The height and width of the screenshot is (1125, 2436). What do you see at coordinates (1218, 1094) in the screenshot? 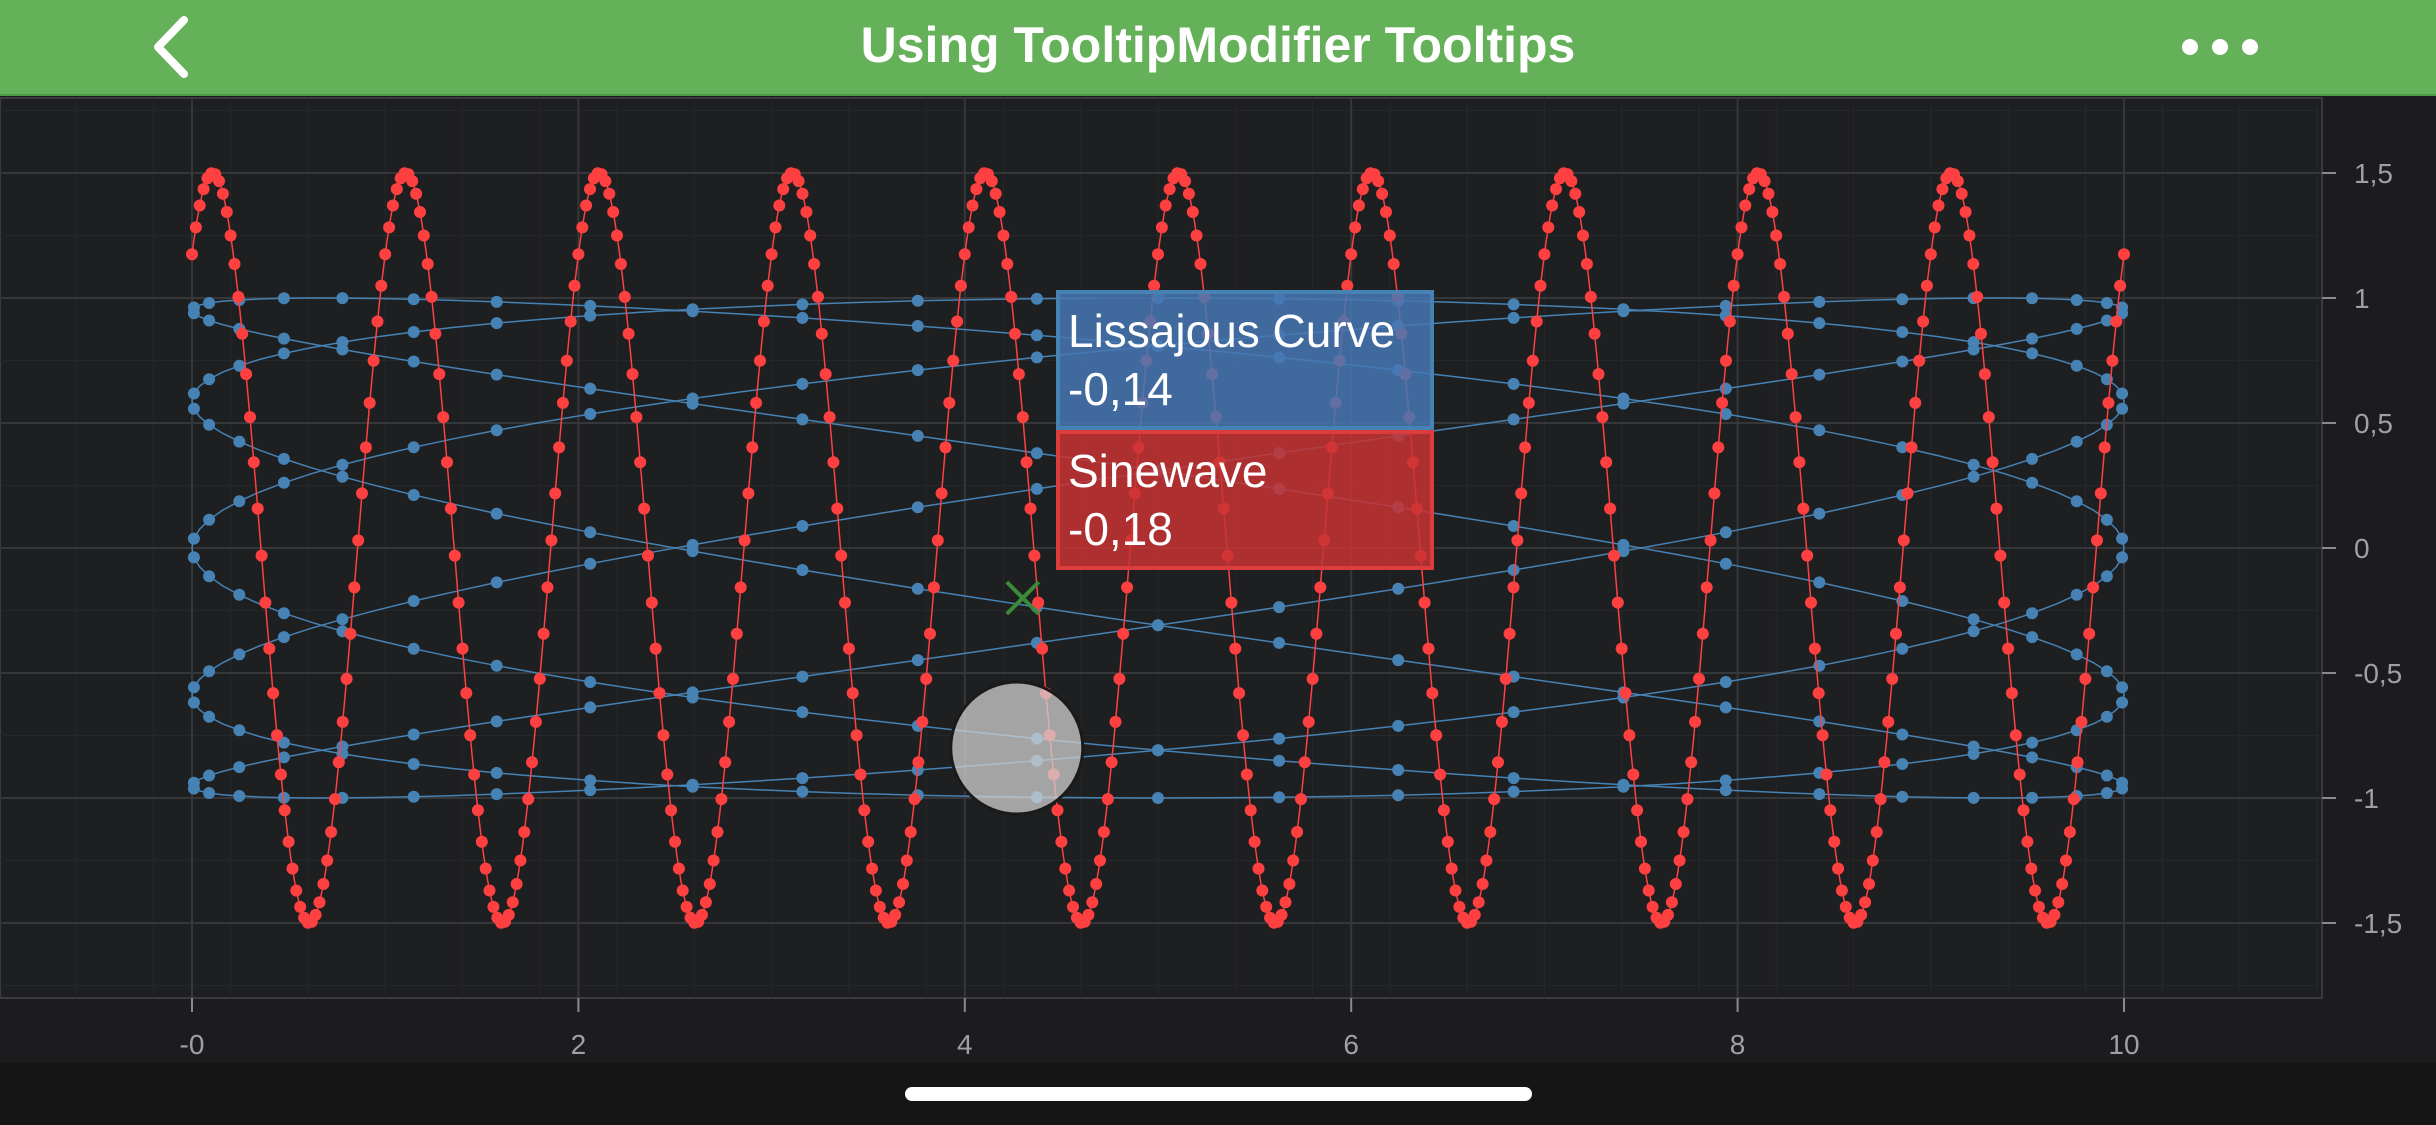
I see `home-indicator` at bounding box center [1218, 1094].